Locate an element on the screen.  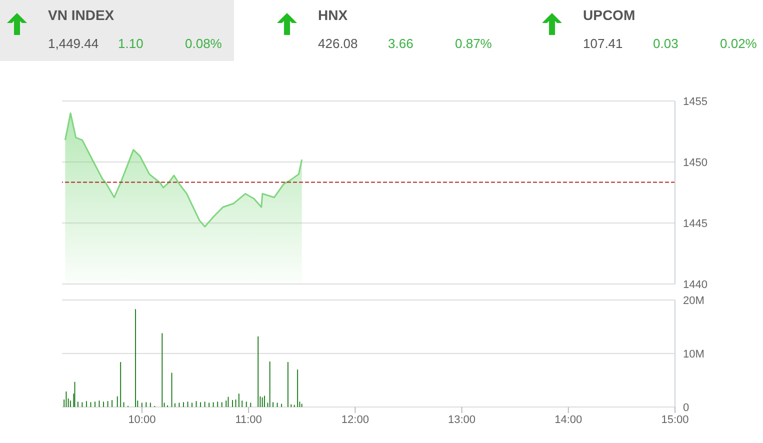
x-tick-label: 11:00 is located at coordinates (248, 420).